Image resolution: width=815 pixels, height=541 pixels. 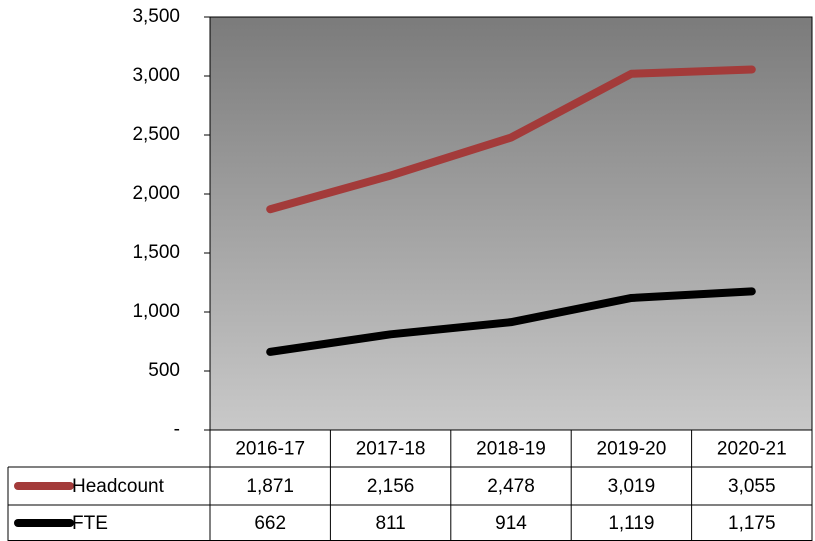 I want to click on table-value: 2,478, so click(x=511, y=486).